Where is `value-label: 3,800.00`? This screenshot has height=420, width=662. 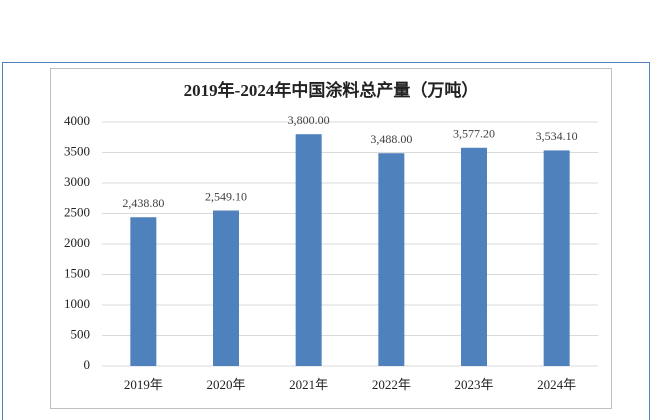
value-label: 3,800.00 is located at coordinates (309, 120).